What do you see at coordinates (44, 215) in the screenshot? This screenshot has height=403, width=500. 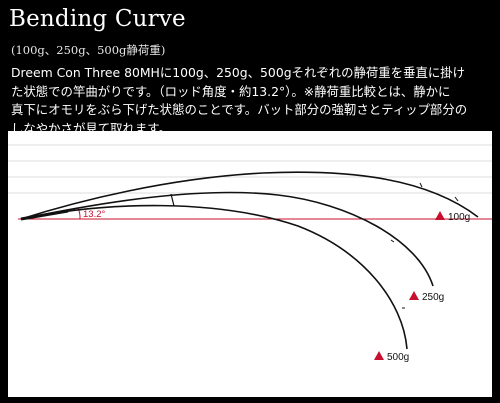 I see `rod-butt` at bounding box center [44, 215].